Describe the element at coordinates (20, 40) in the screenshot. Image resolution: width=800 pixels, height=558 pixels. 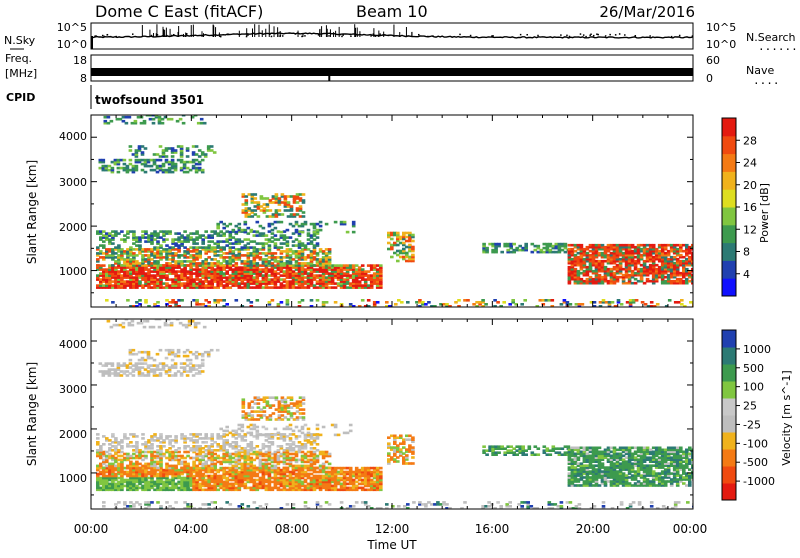
I see `nsky-label: N.Sky` at that location.